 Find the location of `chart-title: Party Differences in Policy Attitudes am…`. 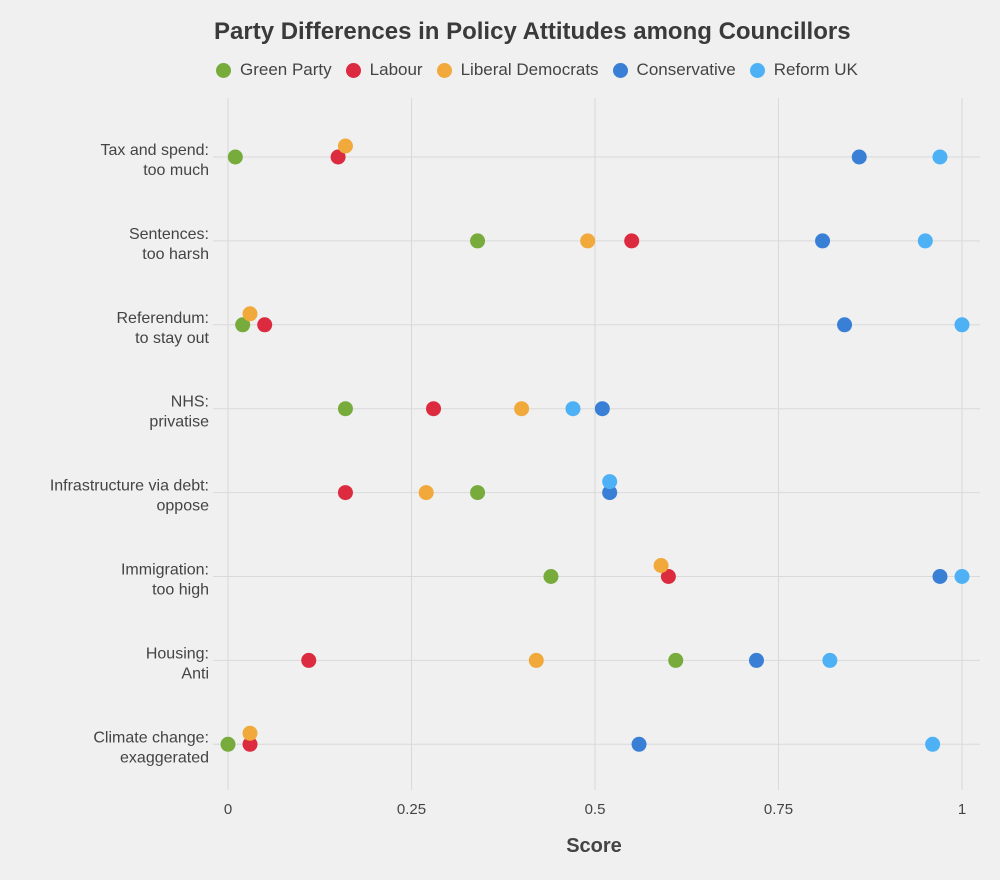

chart-title: Party Differences in Policy Attitudes am… is located at coordinates (532, 31).